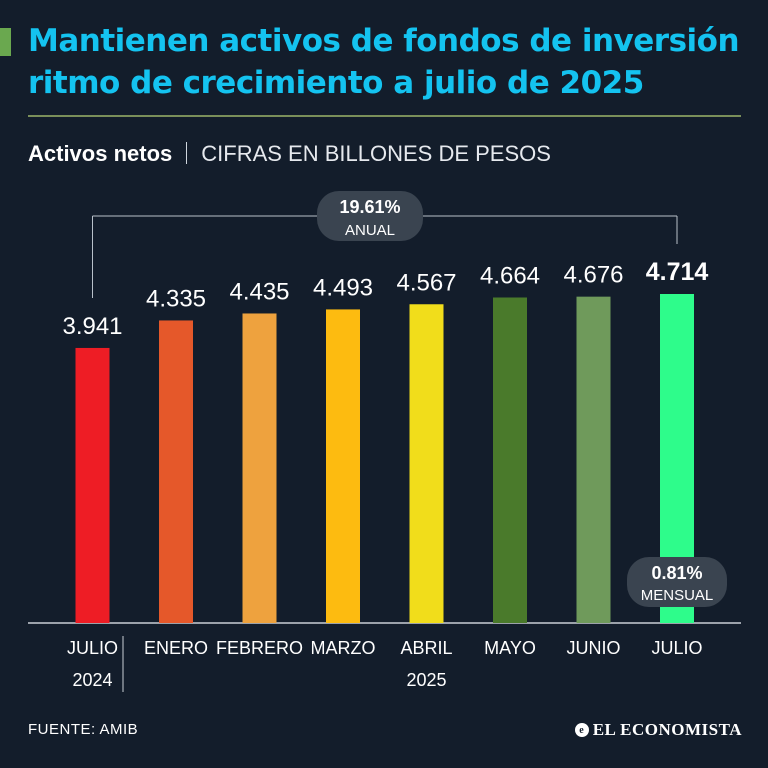  What do you see at coordinates (667, 729) in the screenshot?
I see `brand-name: EL ECONOMISTA` at bounding box center [667, 729].